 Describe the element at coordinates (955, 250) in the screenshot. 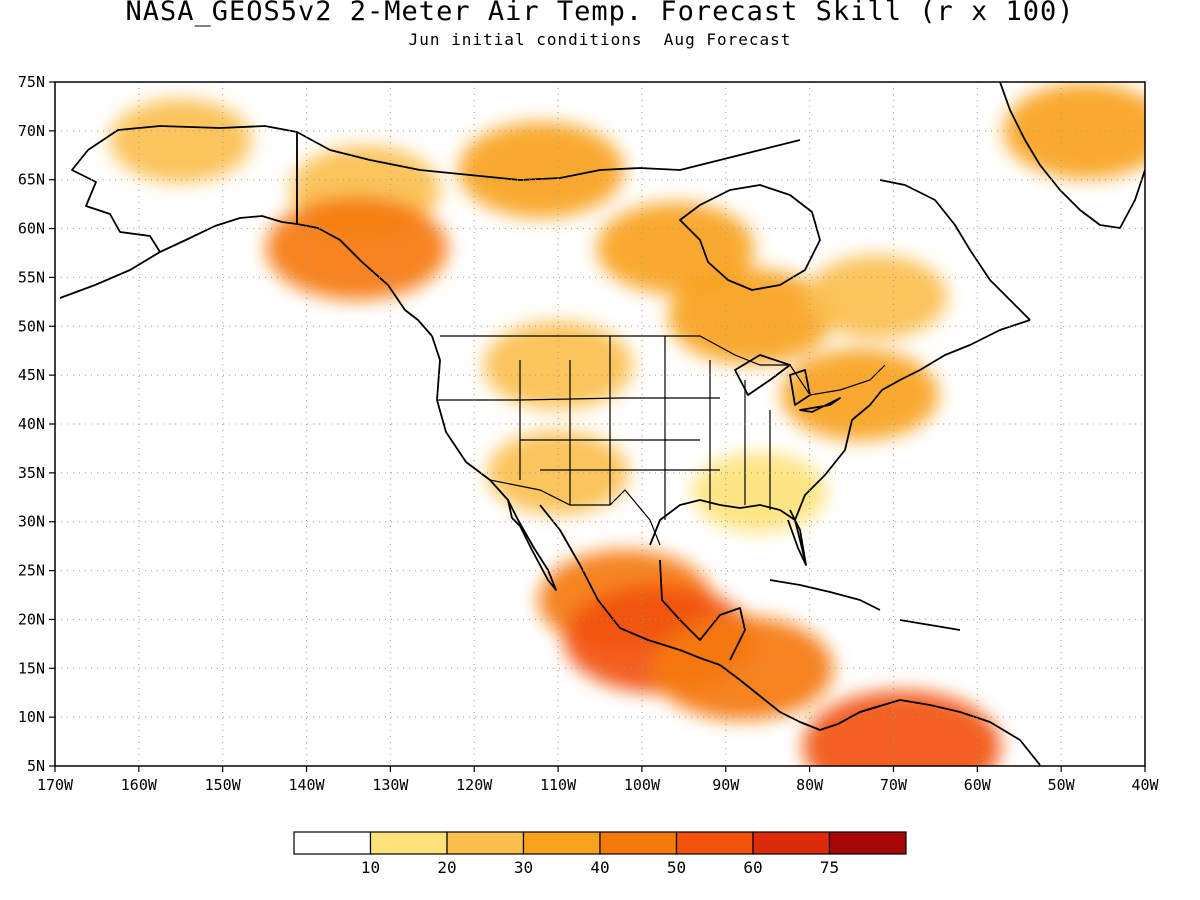

I see `labrador-coast` at that location.